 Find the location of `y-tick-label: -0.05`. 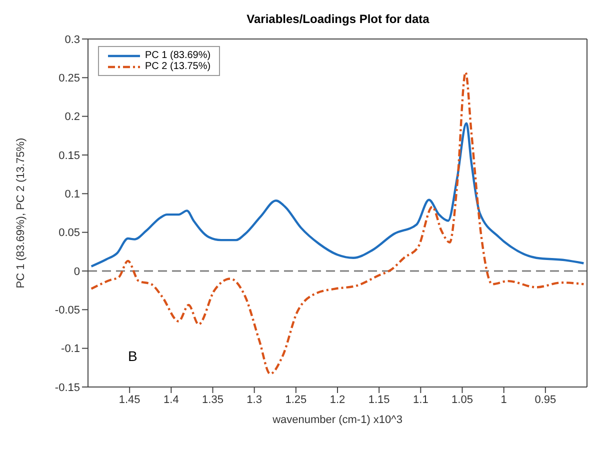

y-tick-label: -0.05 is located at coordinates (67, 310).